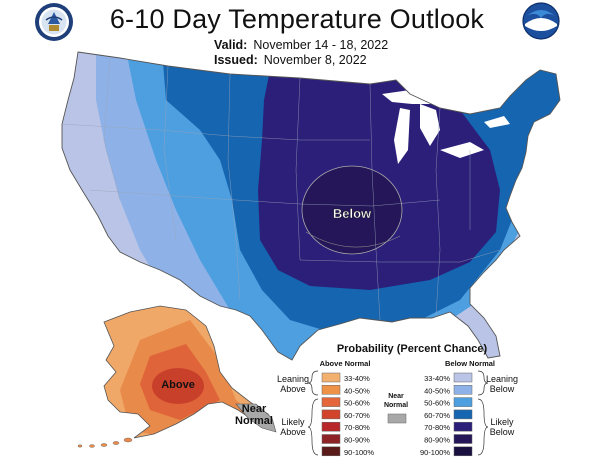  What do you see at coordinates (357, 390) in the screenshot?
I see `above-swatch-label: 40-50%` at bounding box center [357, 390].